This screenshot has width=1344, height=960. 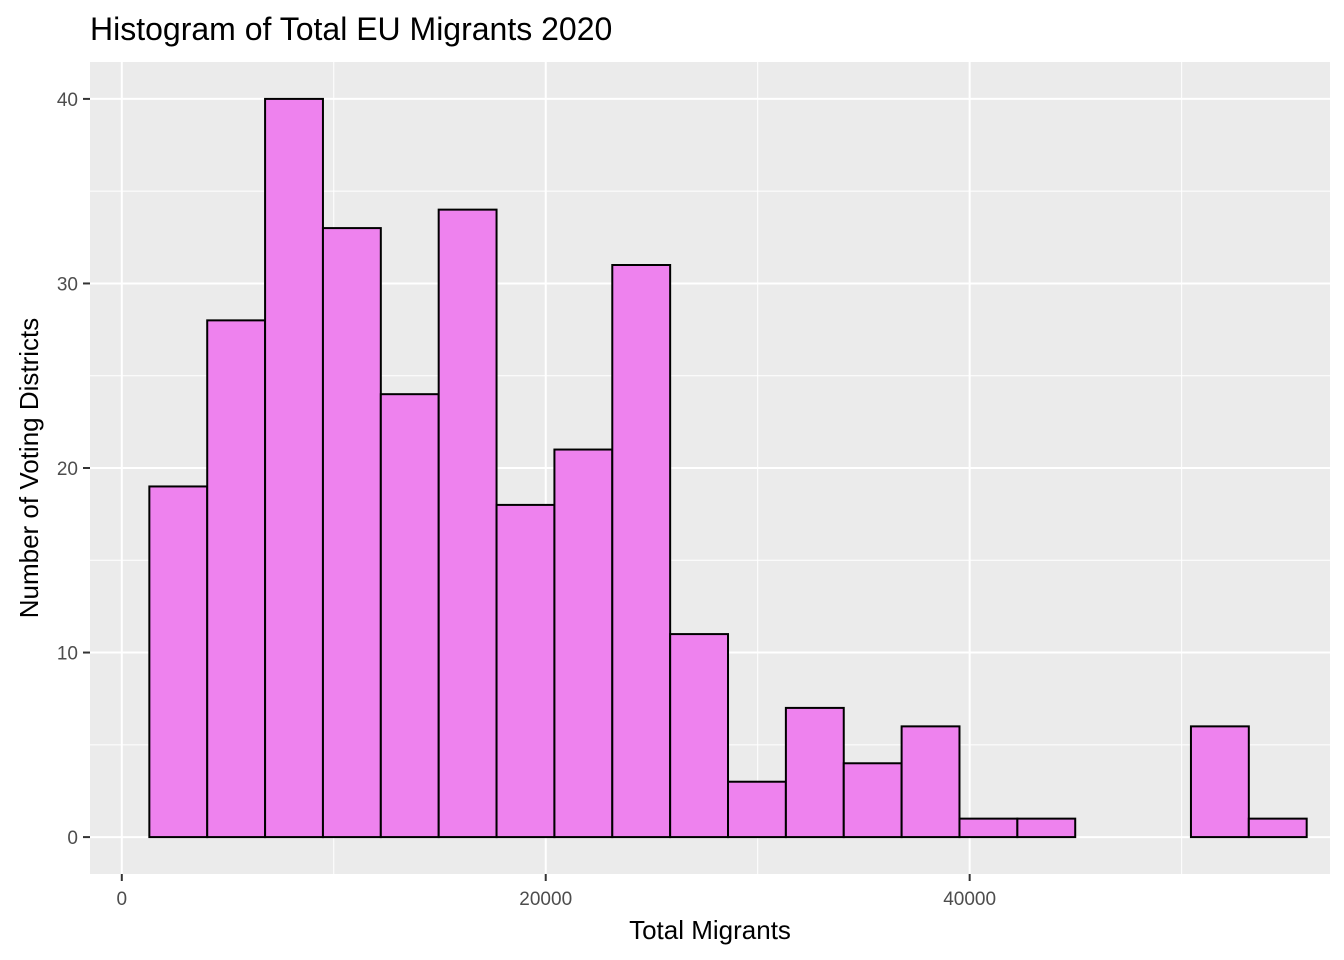 What do you see at coordinates (67, 284) in the screenshot?
I see `y-tick-label: 30` at bounding box center [67, 284].